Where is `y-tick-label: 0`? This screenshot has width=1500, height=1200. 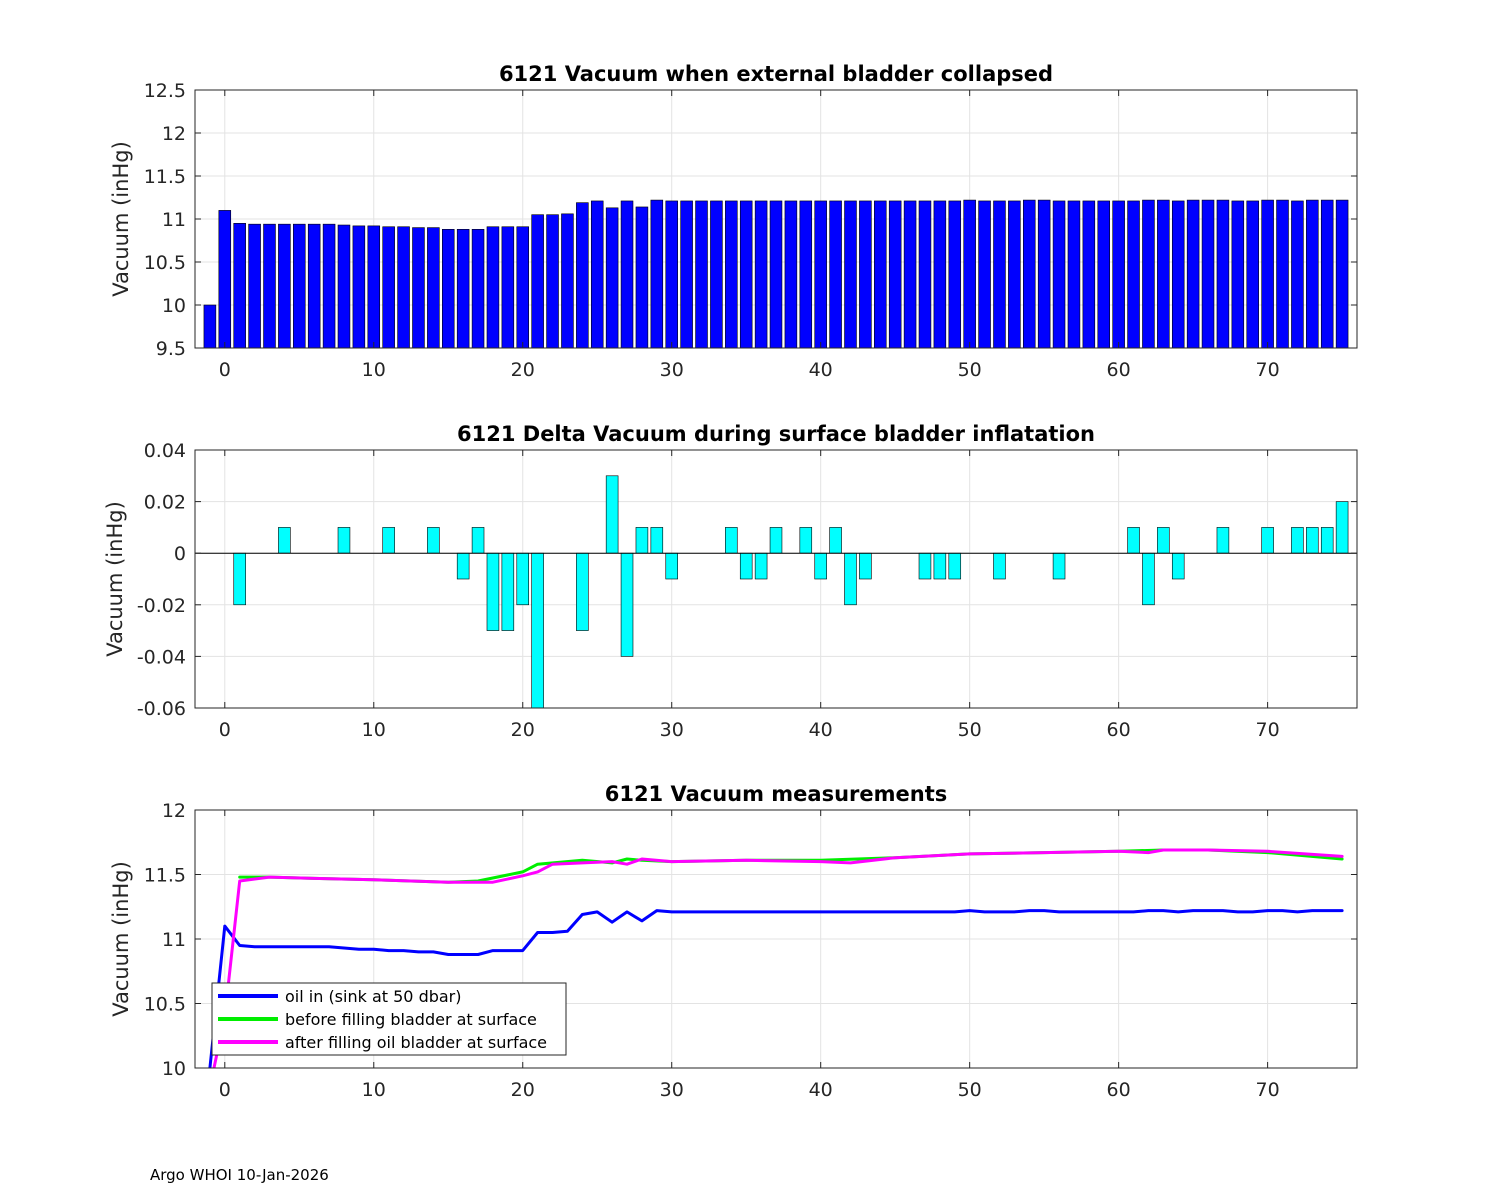 y-tick-label: 0 is located at coordinates (180, 554).